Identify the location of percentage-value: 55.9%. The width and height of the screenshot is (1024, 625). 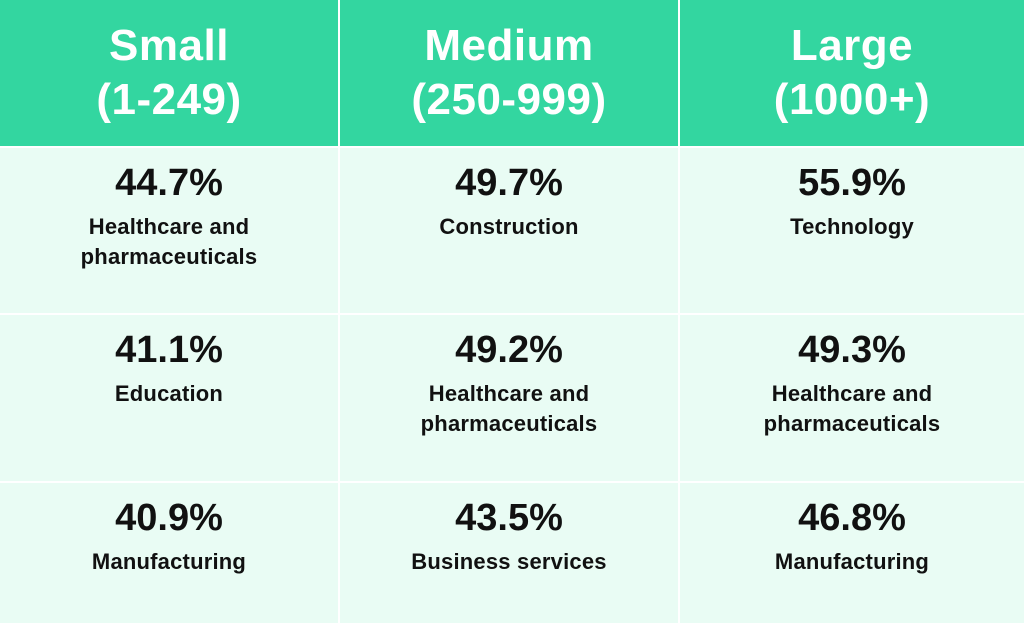
(852, 183).